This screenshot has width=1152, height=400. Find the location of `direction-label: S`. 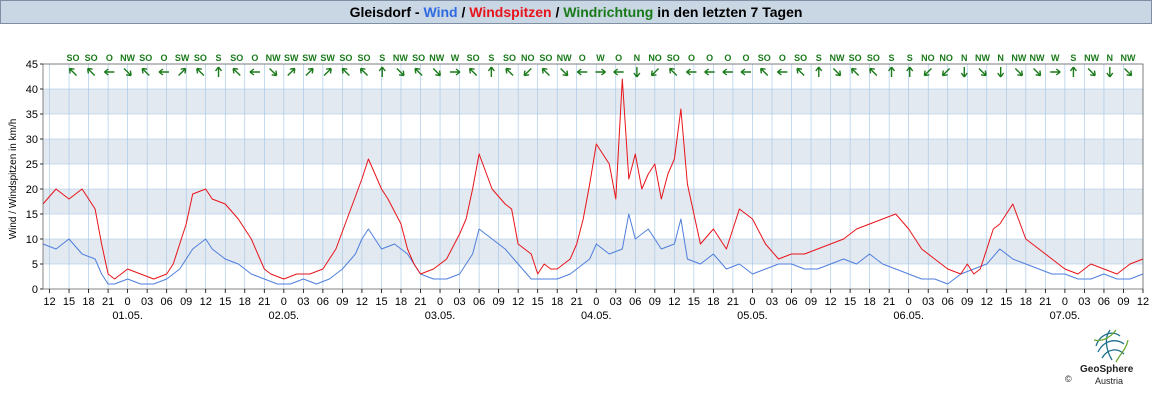

direction-label: S is located at coordinates (819, 58).